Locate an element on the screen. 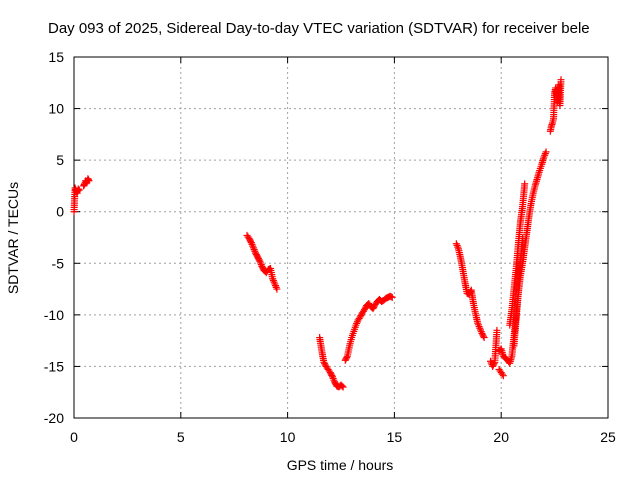  y-tick-label: 0 is located at coordinates (60, 212).